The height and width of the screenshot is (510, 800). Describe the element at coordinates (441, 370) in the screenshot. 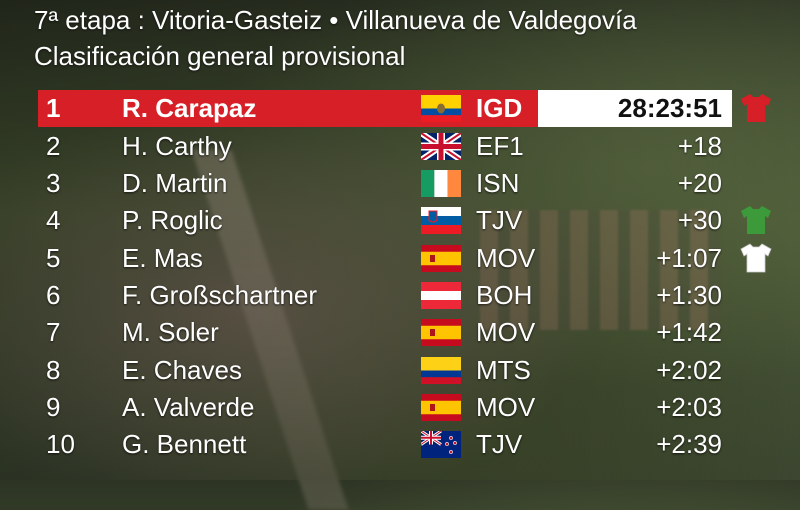

I see `colombia-flag-icon` at that location.